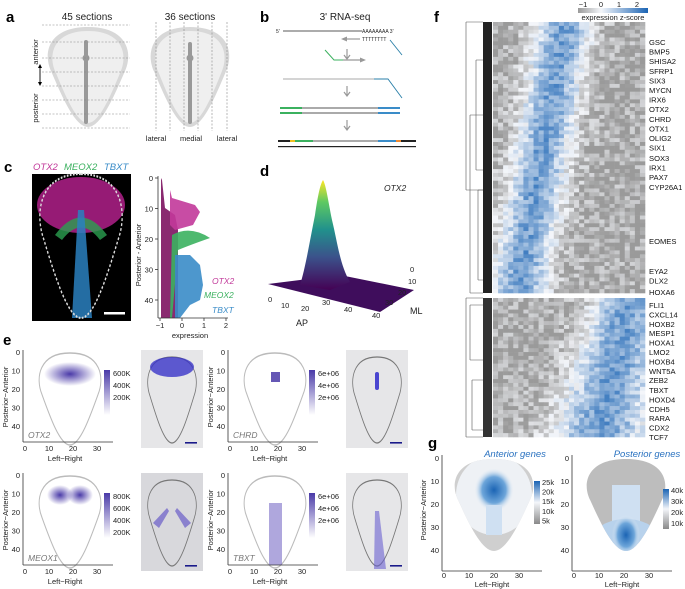 This screenshot has width=685, height=589. What do you see at coordinates (677, 523) in the screenshot?
I see `colorbar-label: 10k` at bounding box center [677, 523].